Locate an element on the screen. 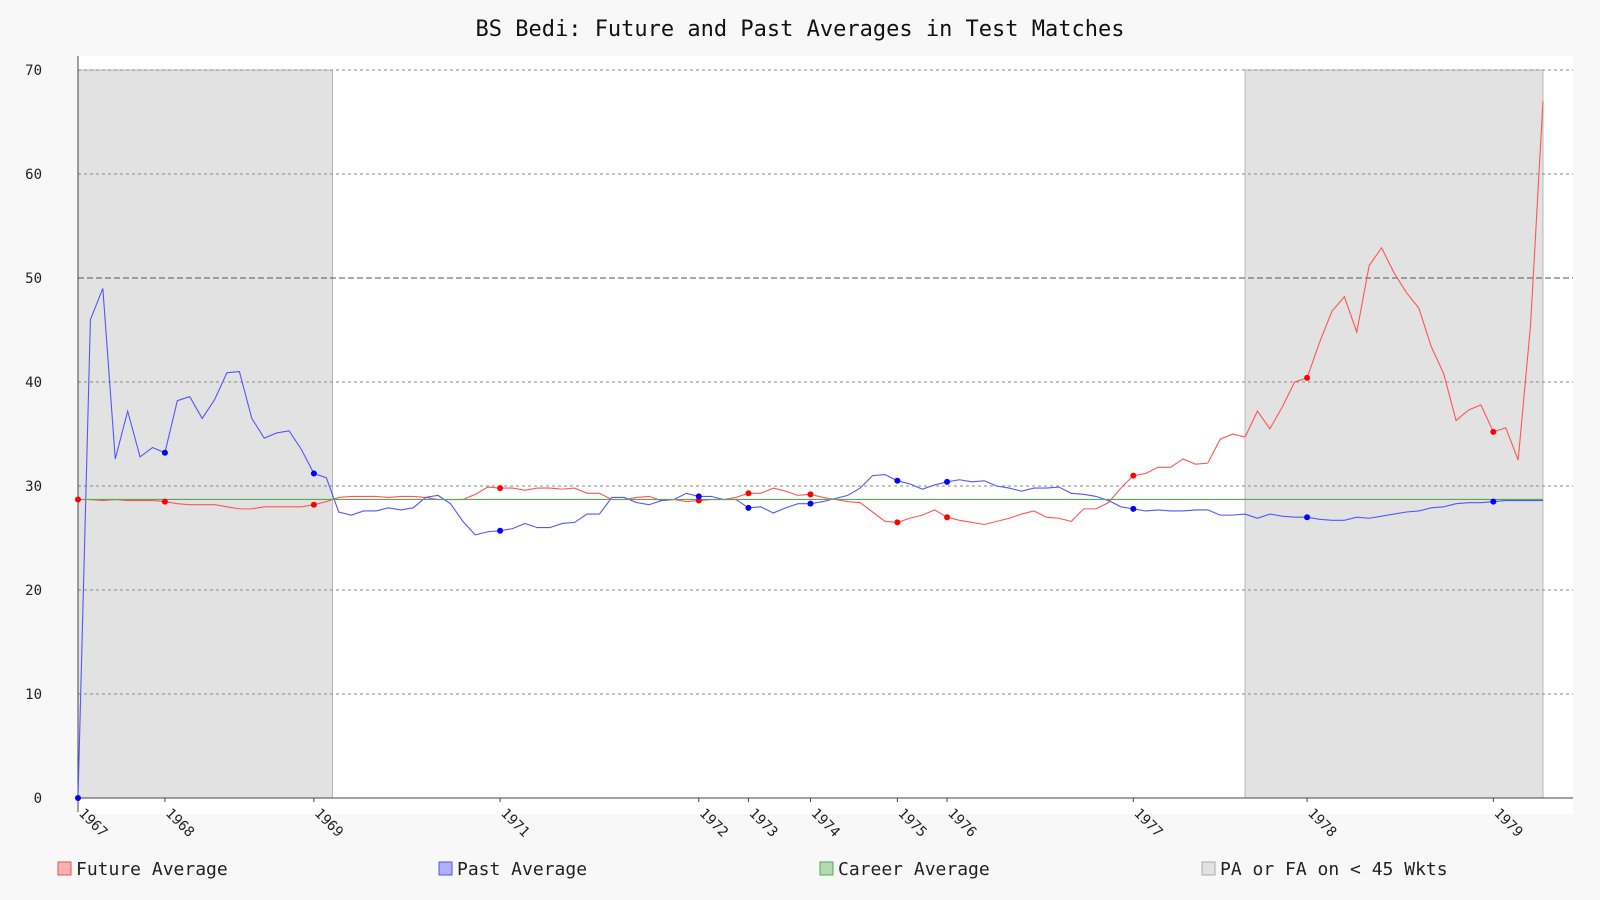 This screenshot has height=900, width=1600. legend-label-career-average: Career Average is located at coordinates (914, 869).